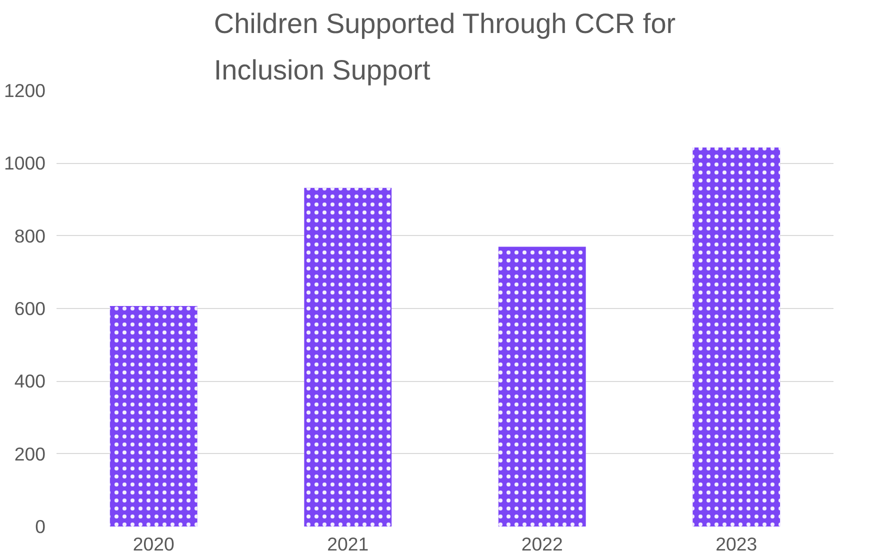 Image resolution: width=873 pixels, height=553 pixels. What do you see at coordinates (25, 90) in the screenshot?
I see `y-tick-label: 1200` at bounding box center [25, 90].